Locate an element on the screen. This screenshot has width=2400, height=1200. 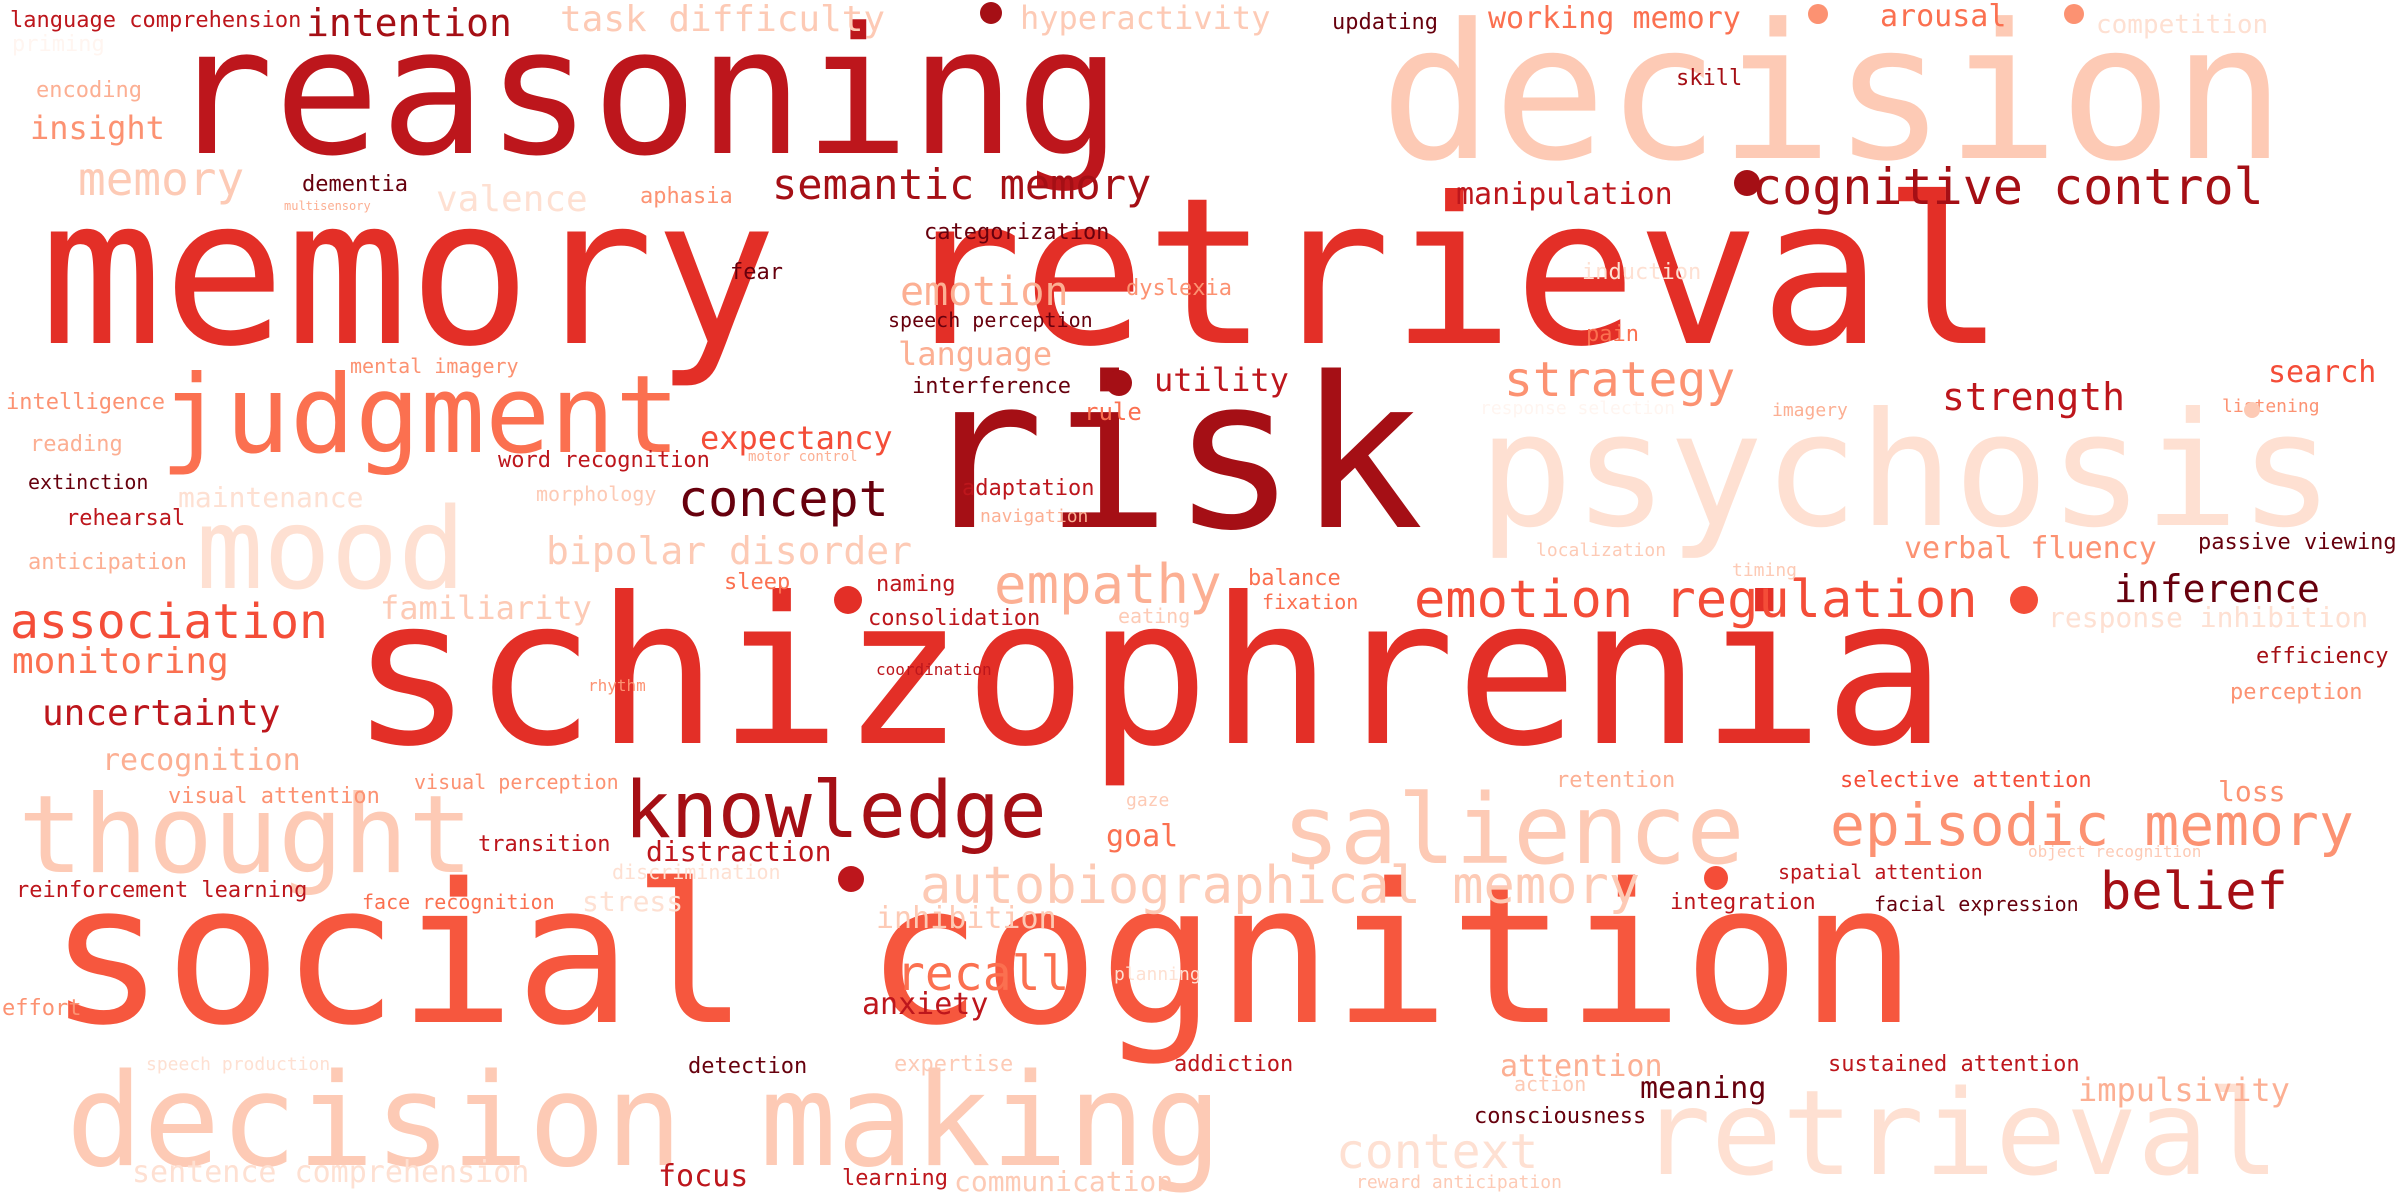
word-encoding: encoding is located at coordinates (89, 90).